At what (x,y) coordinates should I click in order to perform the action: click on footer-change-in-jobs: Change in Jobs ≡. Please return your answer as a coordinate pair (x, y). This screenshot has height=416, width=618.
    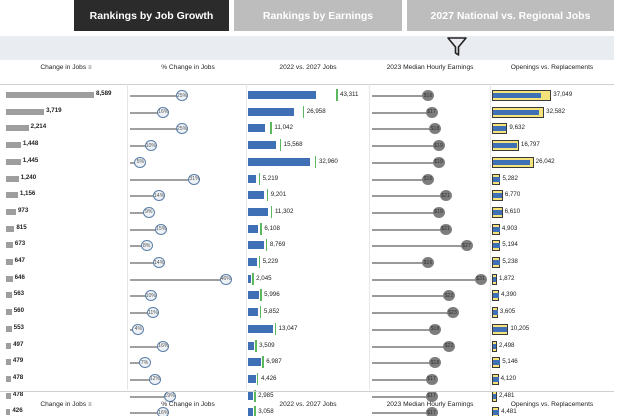
    Looking at the image, I should click on (66, 404).